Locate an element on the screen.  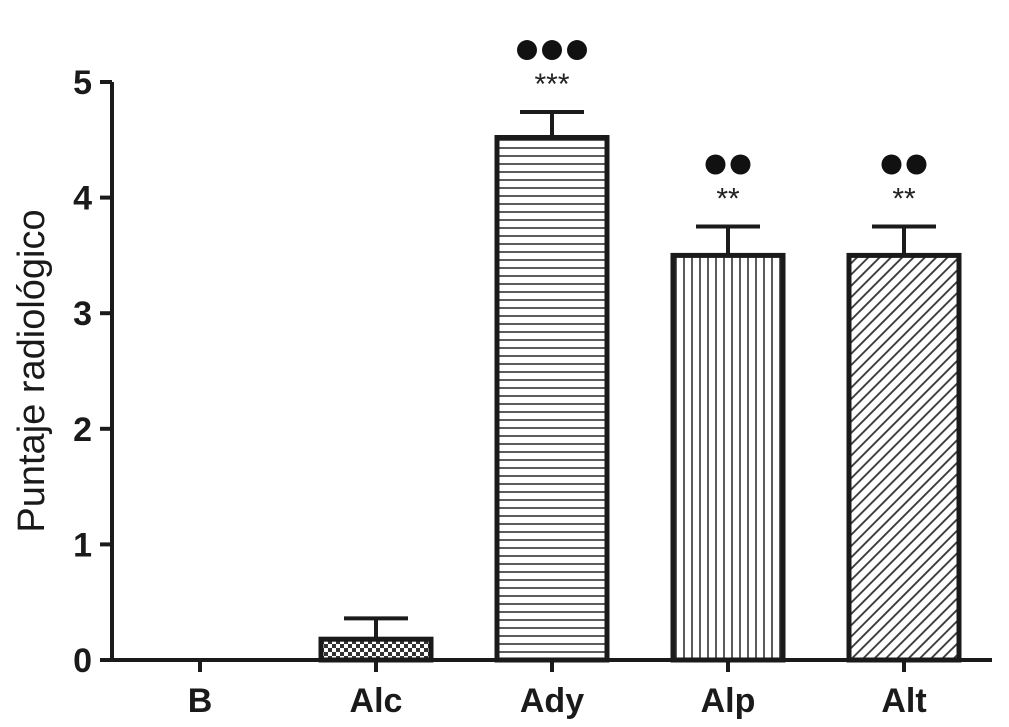
bar-alp is located at coordinates (728, 457).